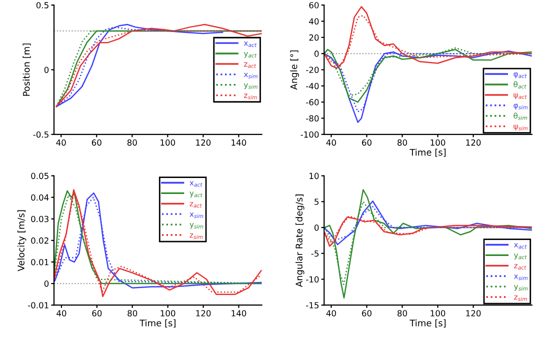 The height and width of the screenshot is (339, 540). I want to click on y-tick-label: 0.03, so click(39, 219).